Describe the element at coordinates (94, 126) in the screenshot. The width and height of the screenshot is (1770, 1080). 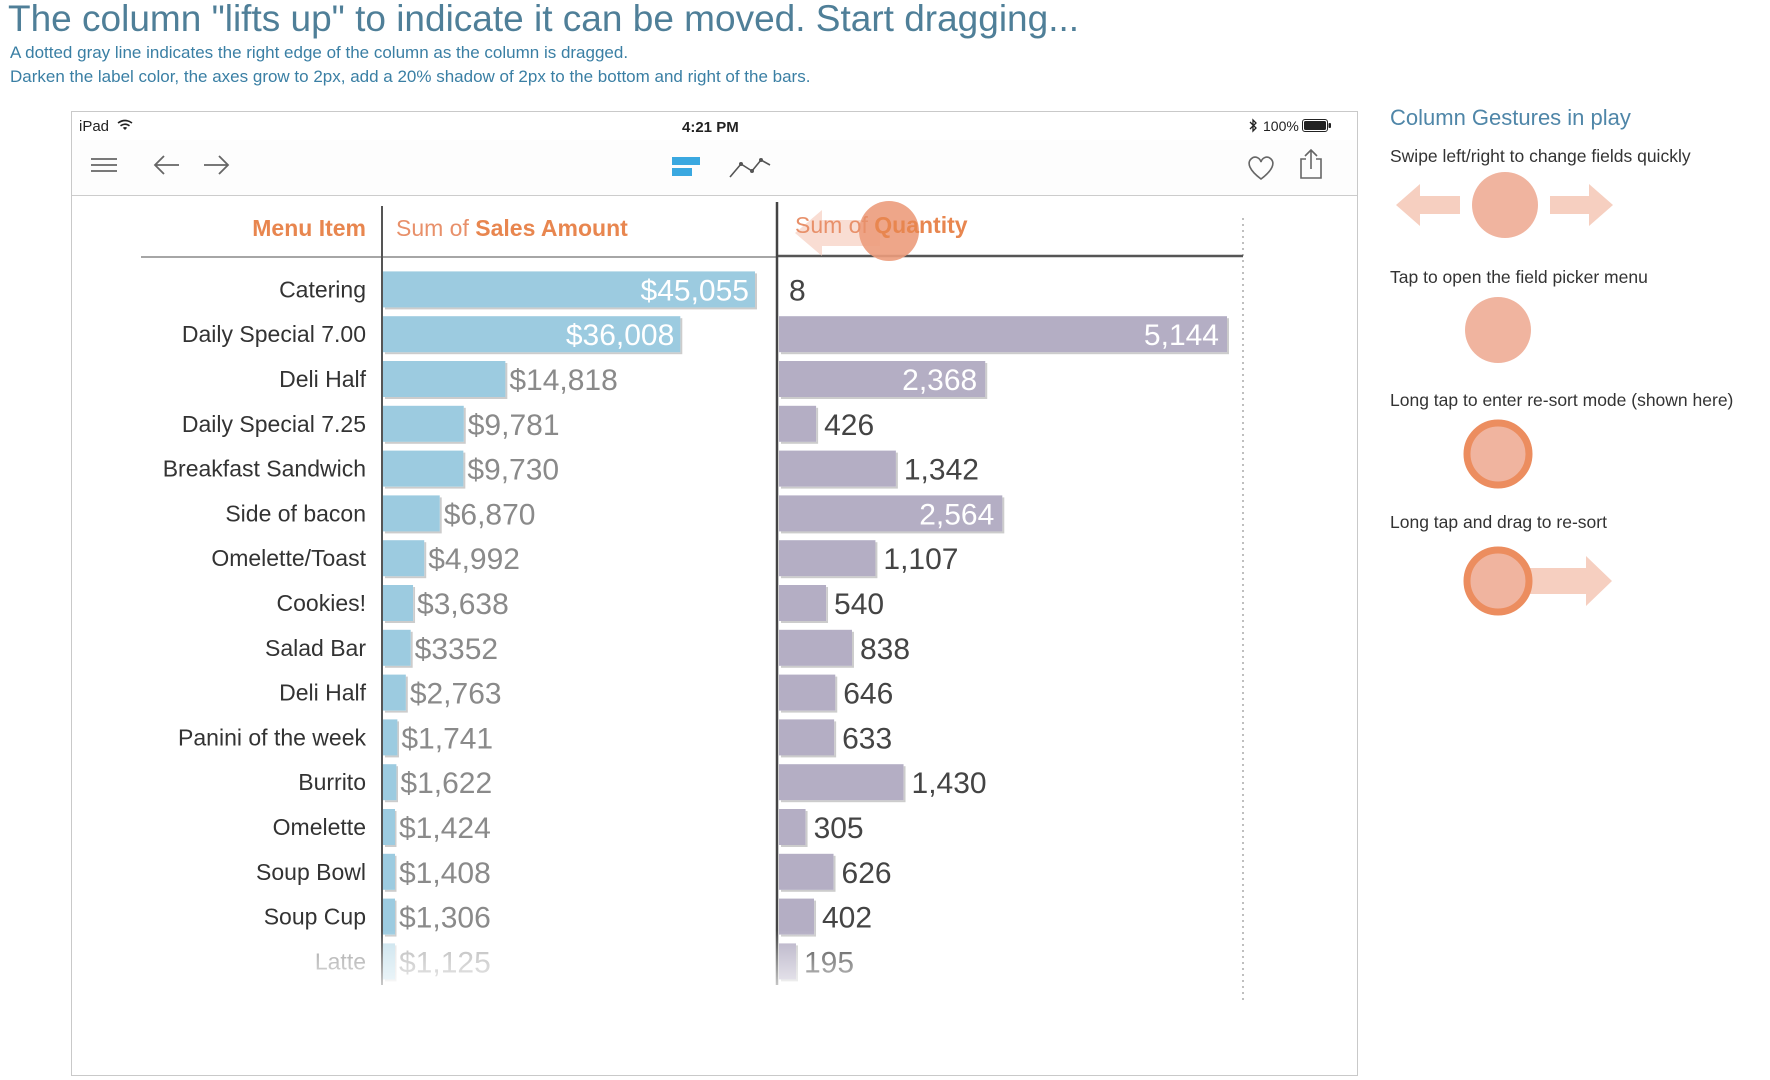
I see `device-name: iPad` at that location.